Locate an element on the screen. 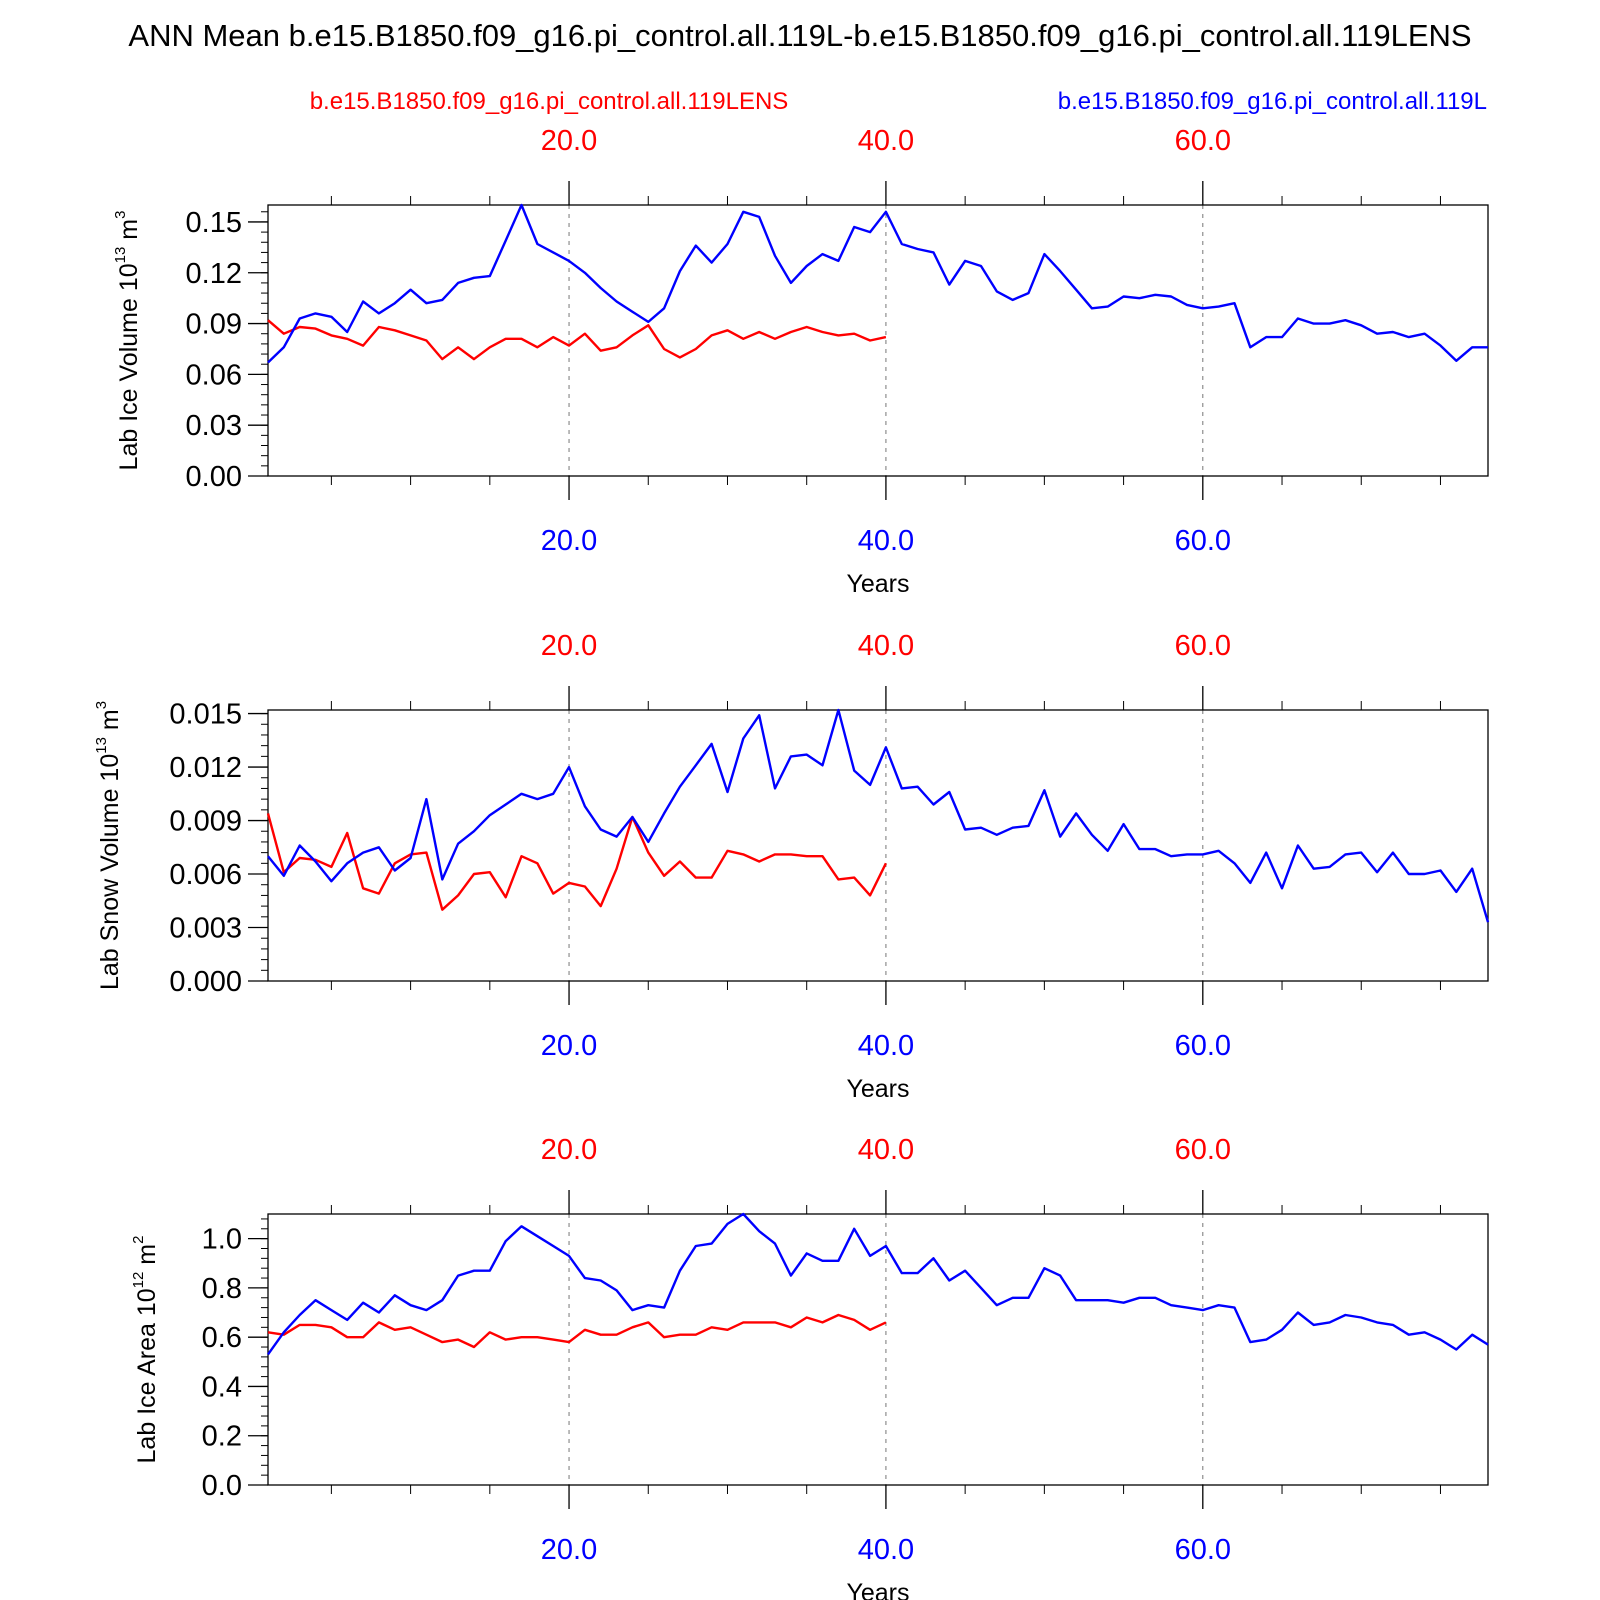 Image resolution: width=1600 pixels, height=1600 pixels. y-tick-label: 0.8 is located at coordinates (222, 1289).